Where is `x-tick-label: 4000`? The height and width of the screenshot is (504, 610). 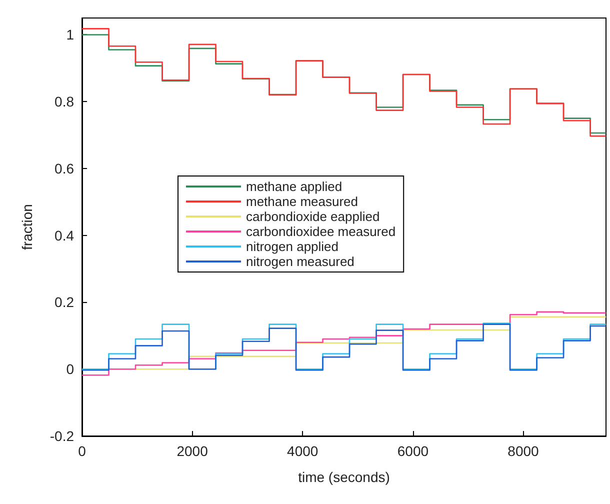 x-tick-label: 4000 is located at coordinates (302, 451).